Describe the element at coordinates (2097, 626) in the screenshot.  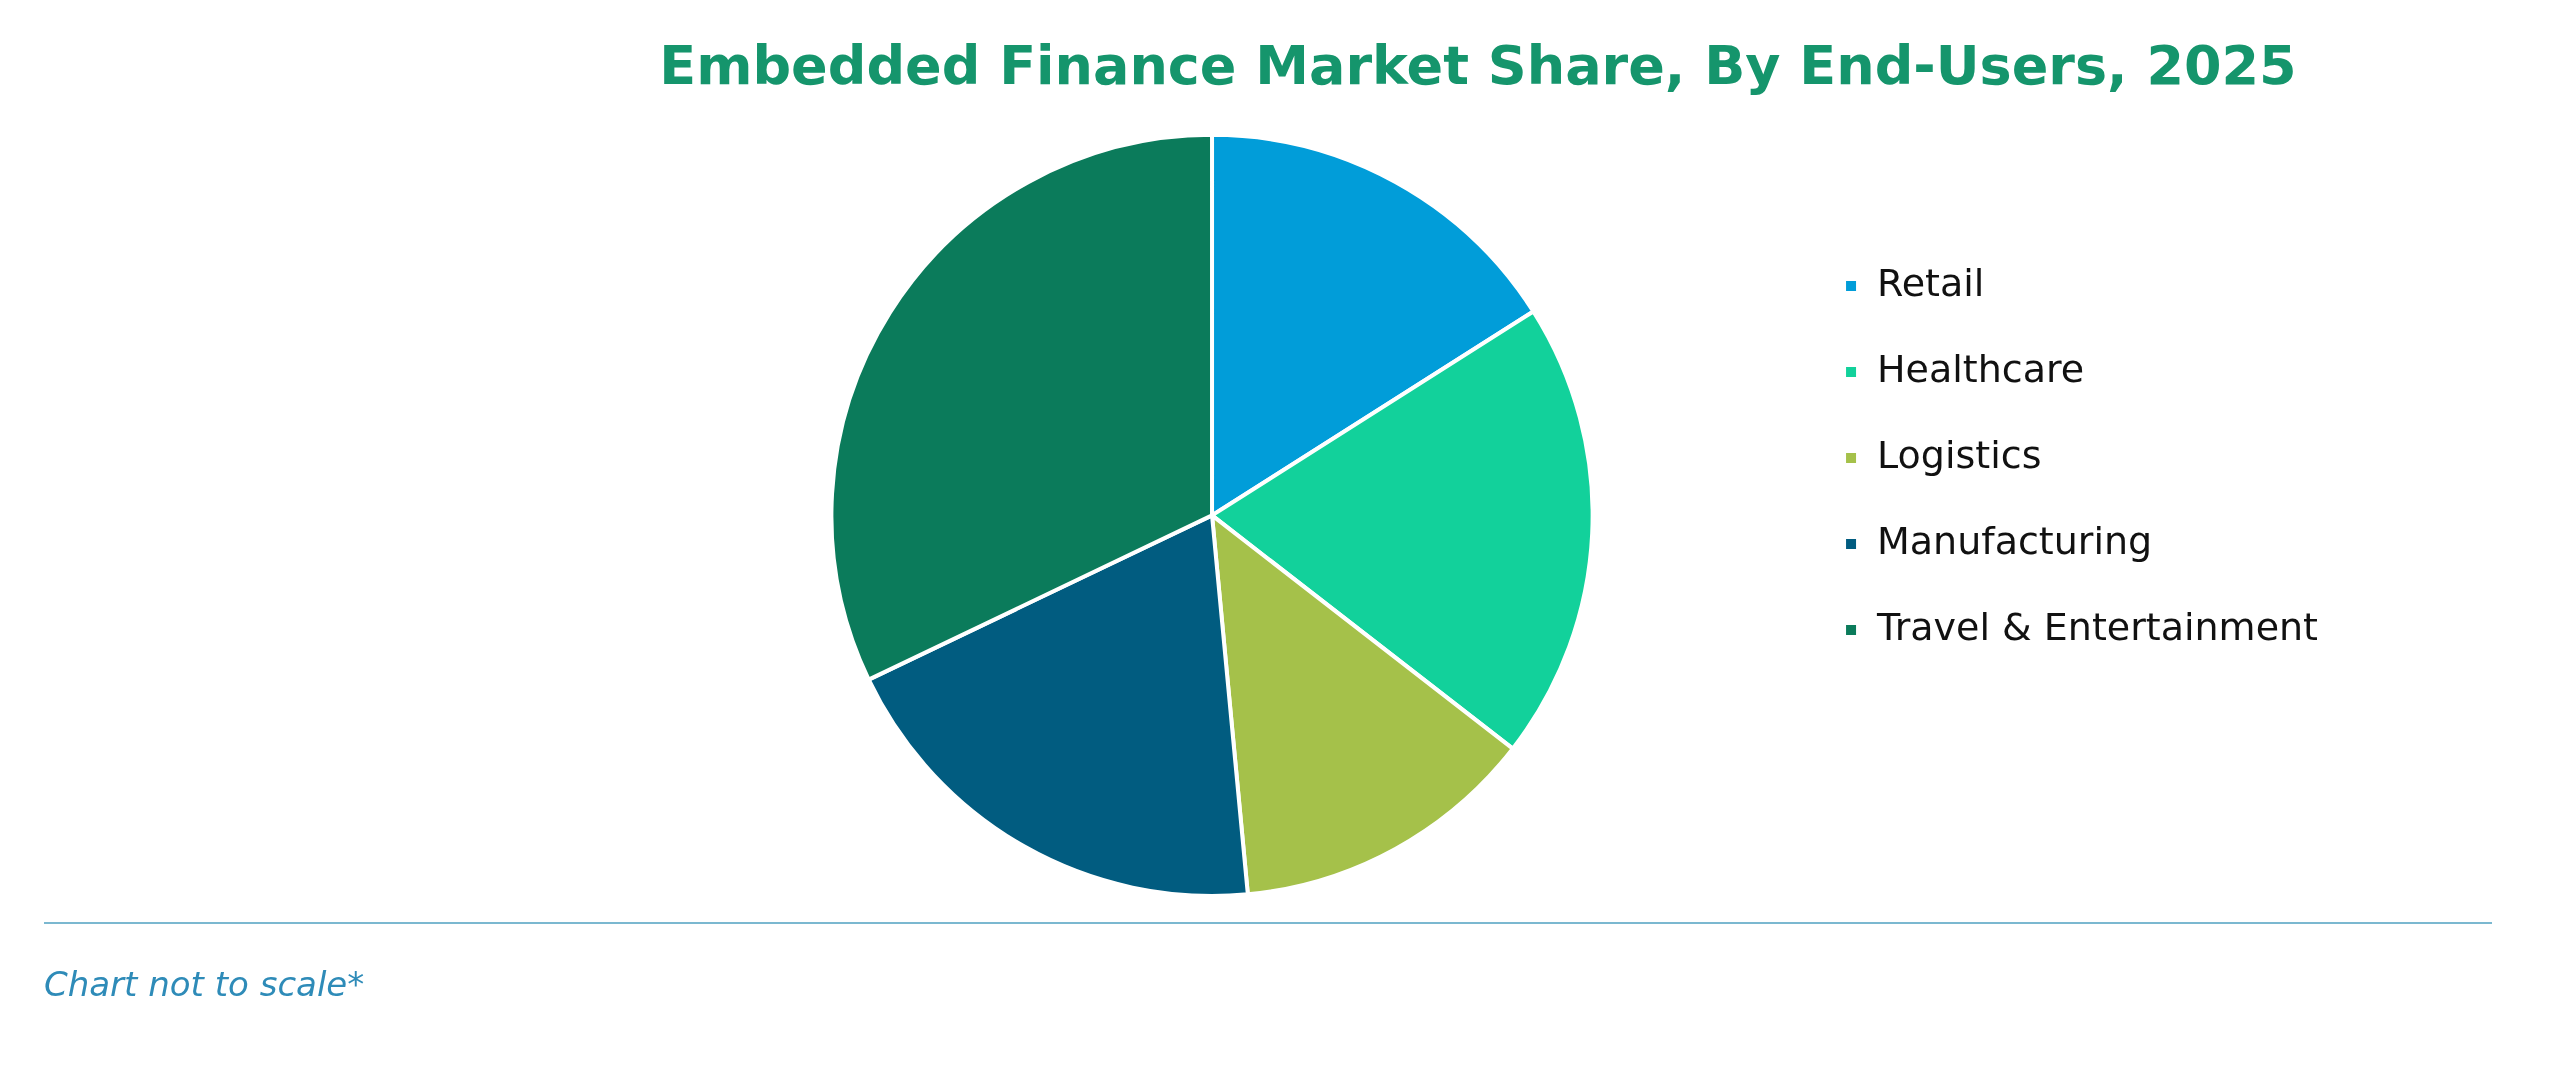
I see `legend-label: Travel & Entertainment` at that location.